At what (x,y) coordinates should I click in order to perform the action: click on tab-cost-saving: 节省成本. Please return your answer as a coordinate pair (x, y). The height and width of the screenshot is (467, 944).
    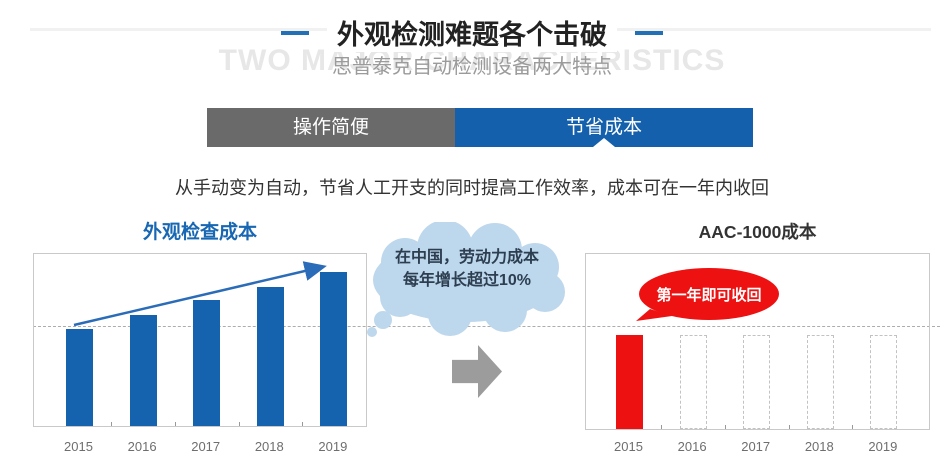
    Looking at the image, I should click on (604, 127).